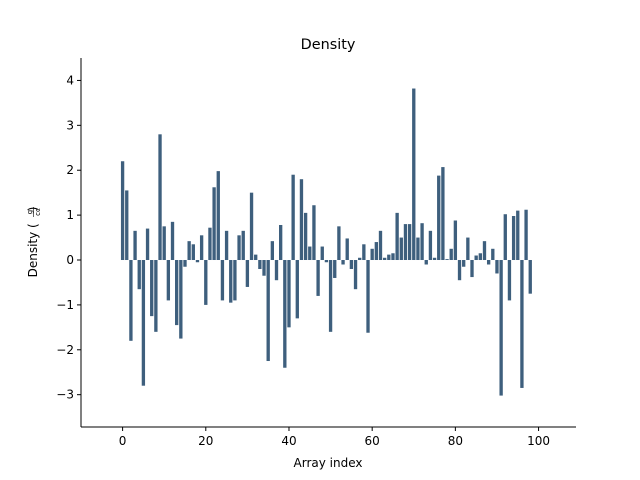 Image resolution: width=640 pixels, height=480 pixels. I want to click on chart-title: Density, so click(328, 45).